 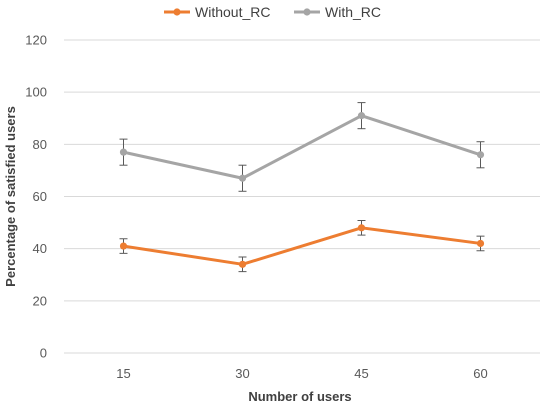 What do you see at coordinates (361, 373) in the screenshot?
I see `x-tick-label: 45` at bounding box center [361, 373].